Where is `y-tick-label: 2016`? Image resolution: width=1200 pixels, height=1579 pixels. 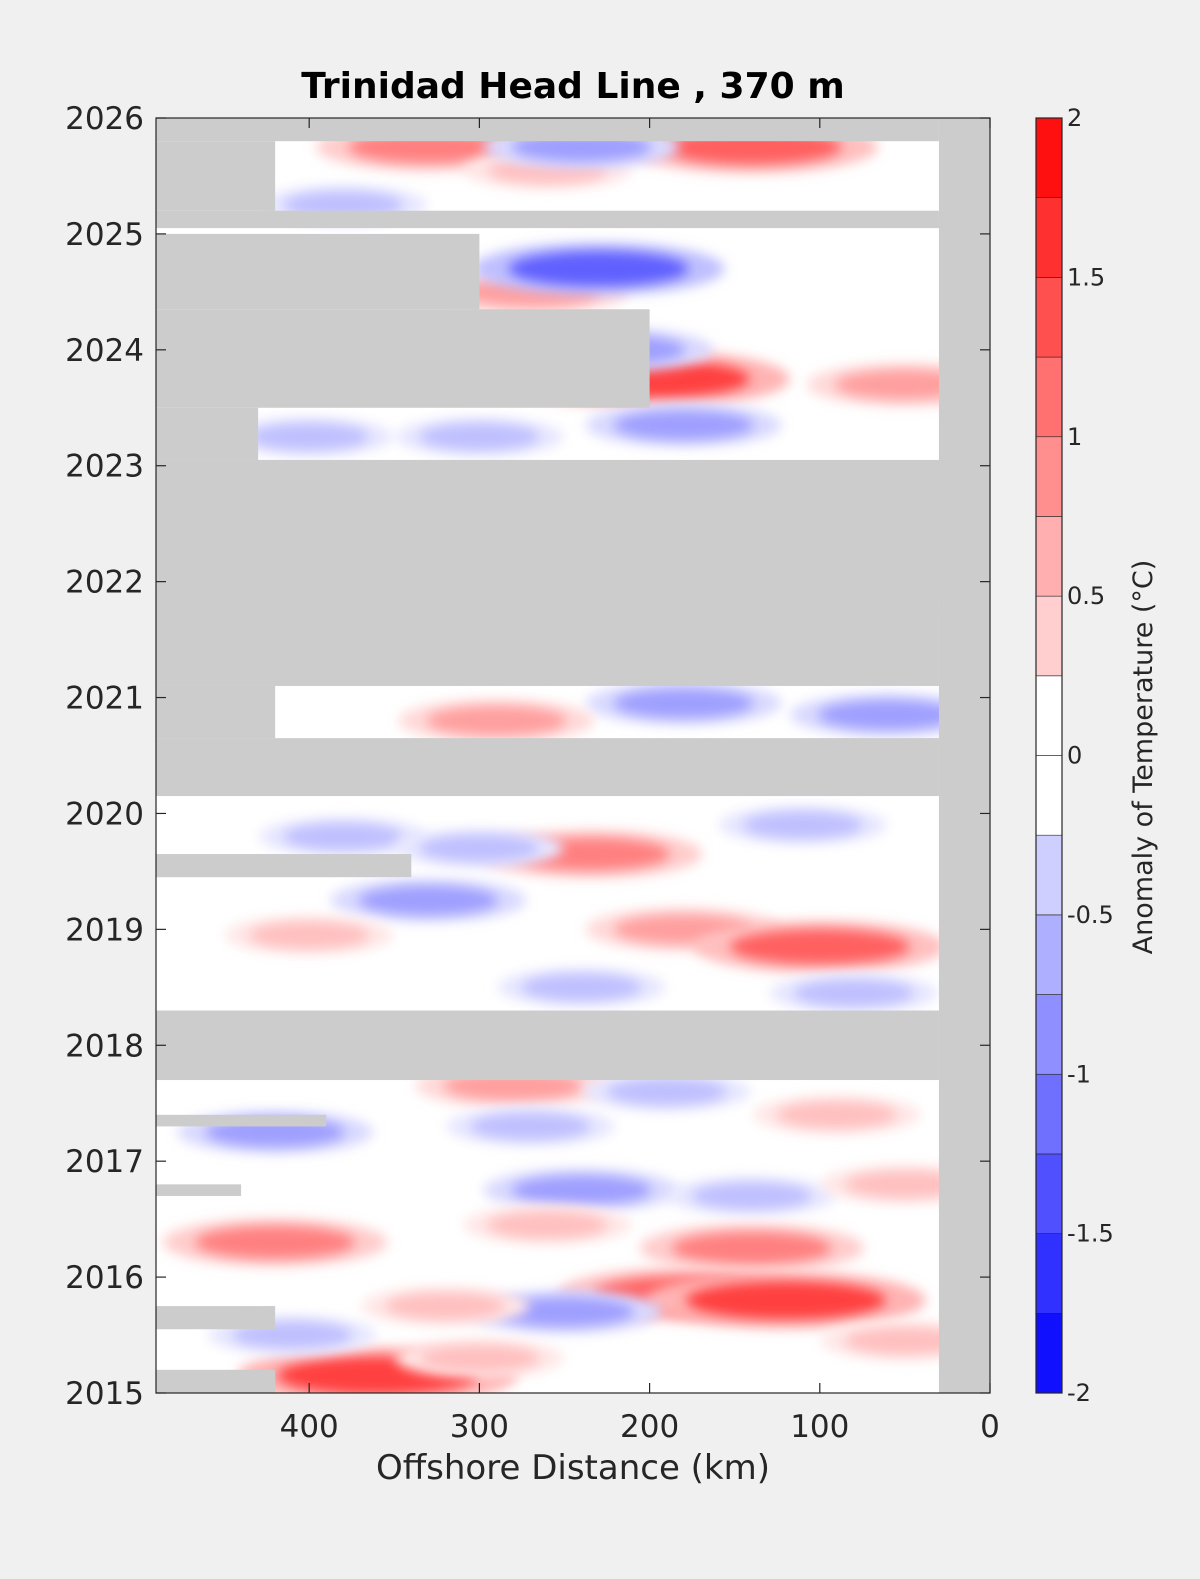
y-tick-label: 2016 is located at coordinates (104, 1278).